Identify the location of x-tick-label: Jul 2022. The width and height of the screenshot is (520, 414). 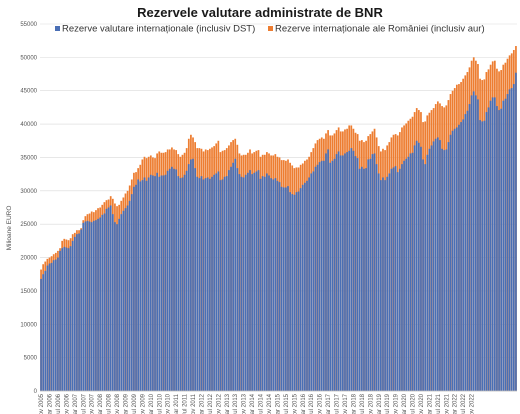
(464, 403).